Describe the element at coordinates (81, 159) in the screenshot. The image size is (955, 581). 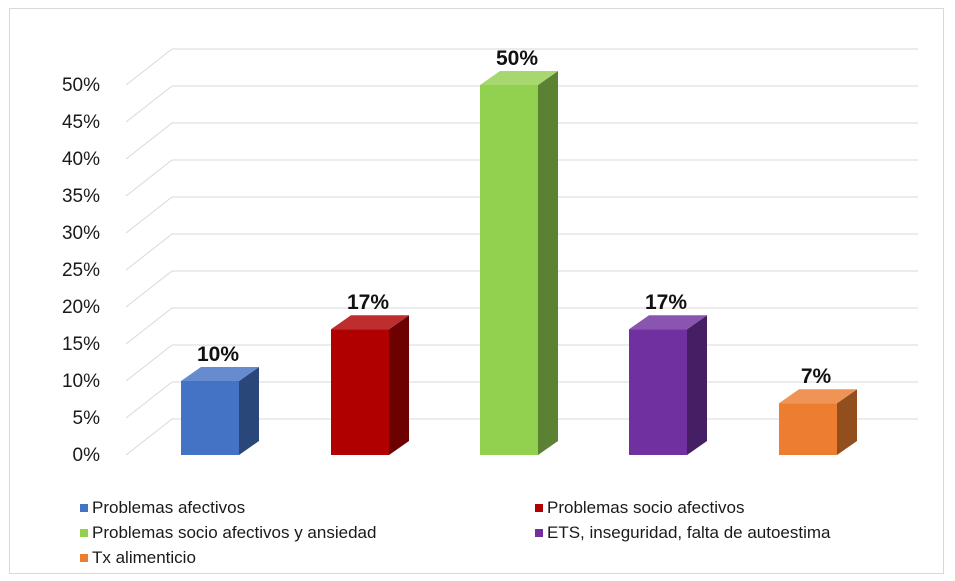
I see `y-tick-label-8: 40%` at that location.